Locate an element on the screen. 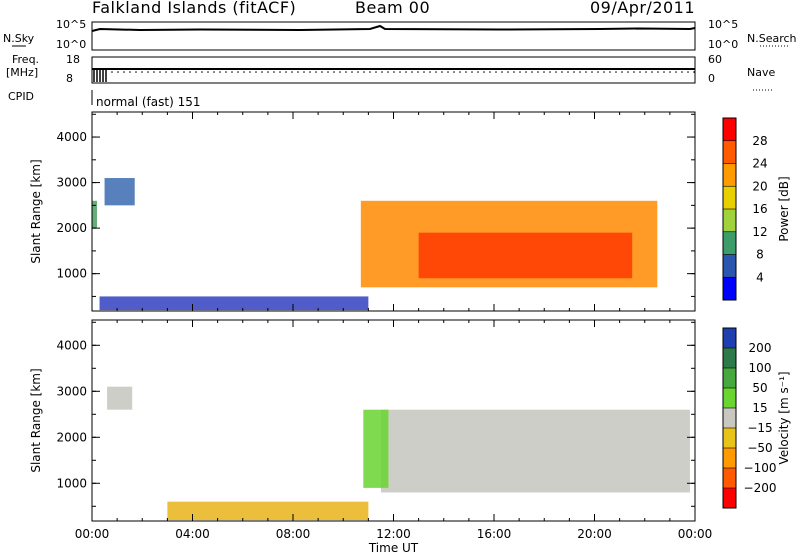 The width and height of the screenshot is (800, 554). y-tick-label: 2000 is located at coordinates (71, 228).